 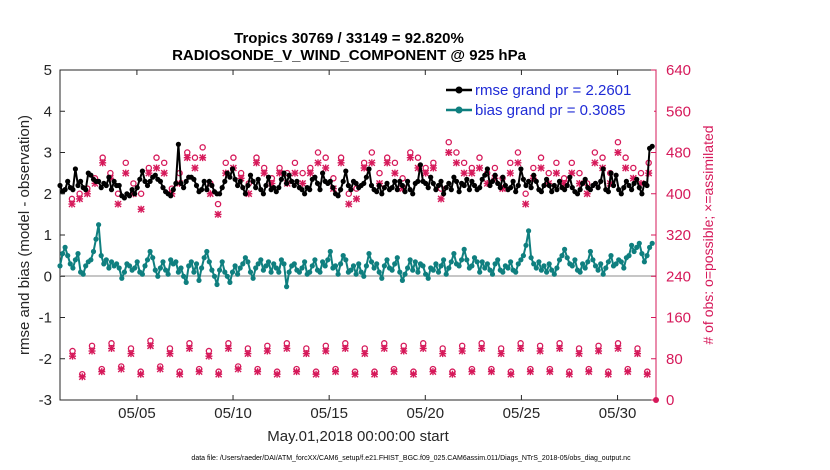 I want to click on y2-tick-label: 560, so click(x=678, y=111).